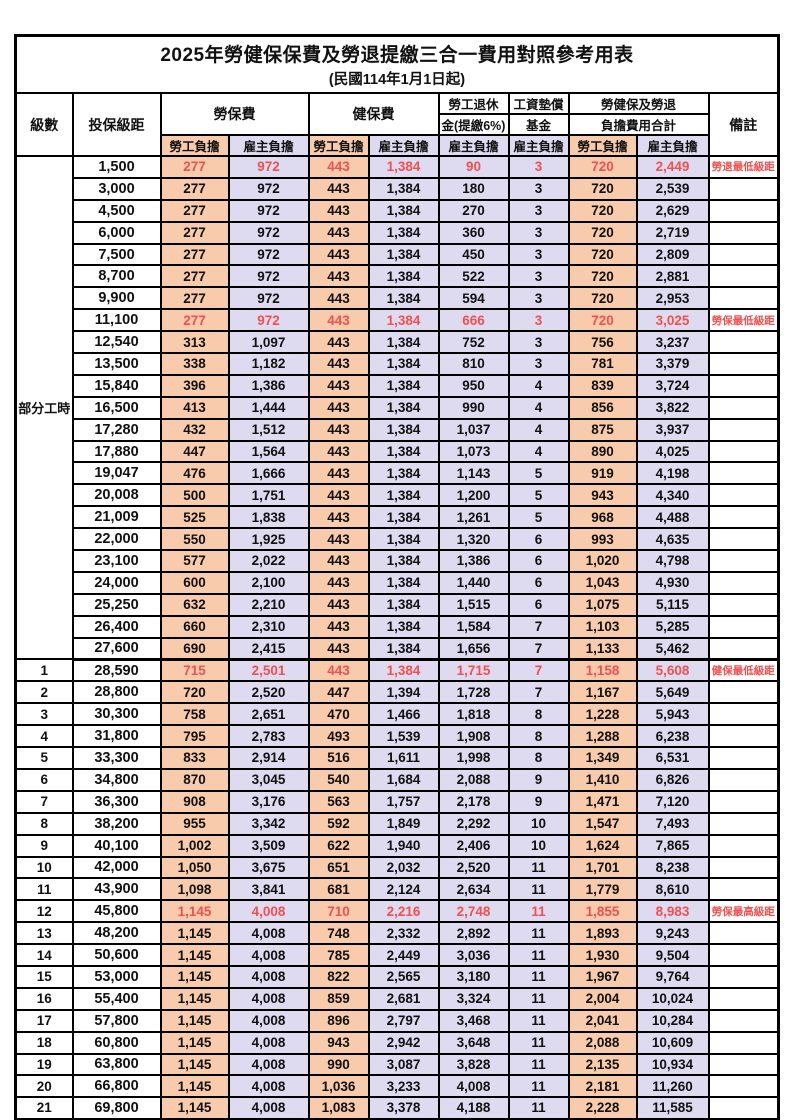  What do you see at coordinates (403, 801) in the screenshot?
I see `fee-cell: 1,757` at bounding box center [403, 801].